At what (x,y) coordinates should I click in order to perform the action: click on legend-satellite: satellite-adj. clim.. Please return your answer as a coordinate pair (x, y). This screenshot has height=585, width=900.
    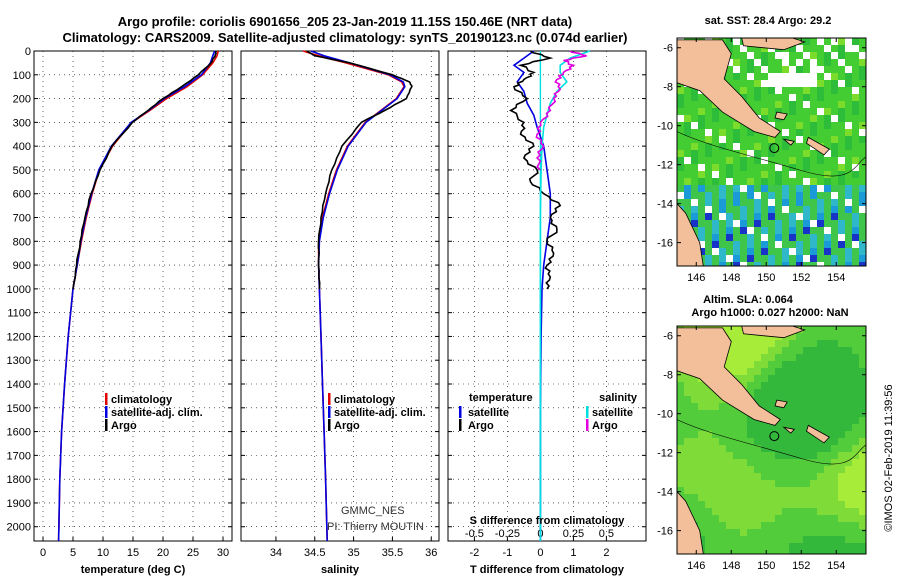
    Looking at the image, I should click on (380, 413).